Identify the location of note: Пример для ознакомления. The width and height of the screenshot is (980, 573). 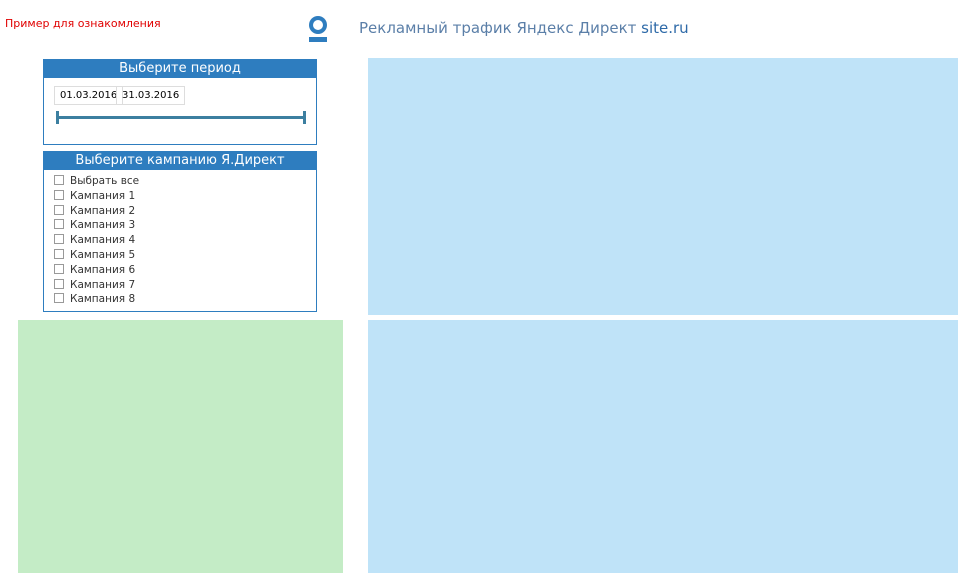
(83, 23).